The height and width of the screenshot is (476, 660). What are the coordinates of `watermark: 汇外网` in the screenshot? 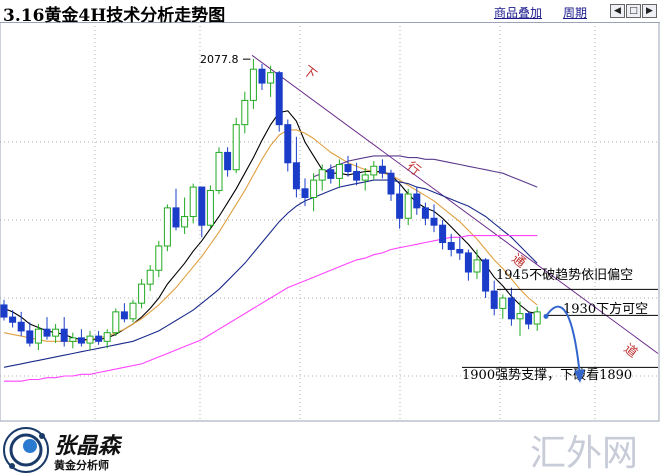 It's located at (584, 453).